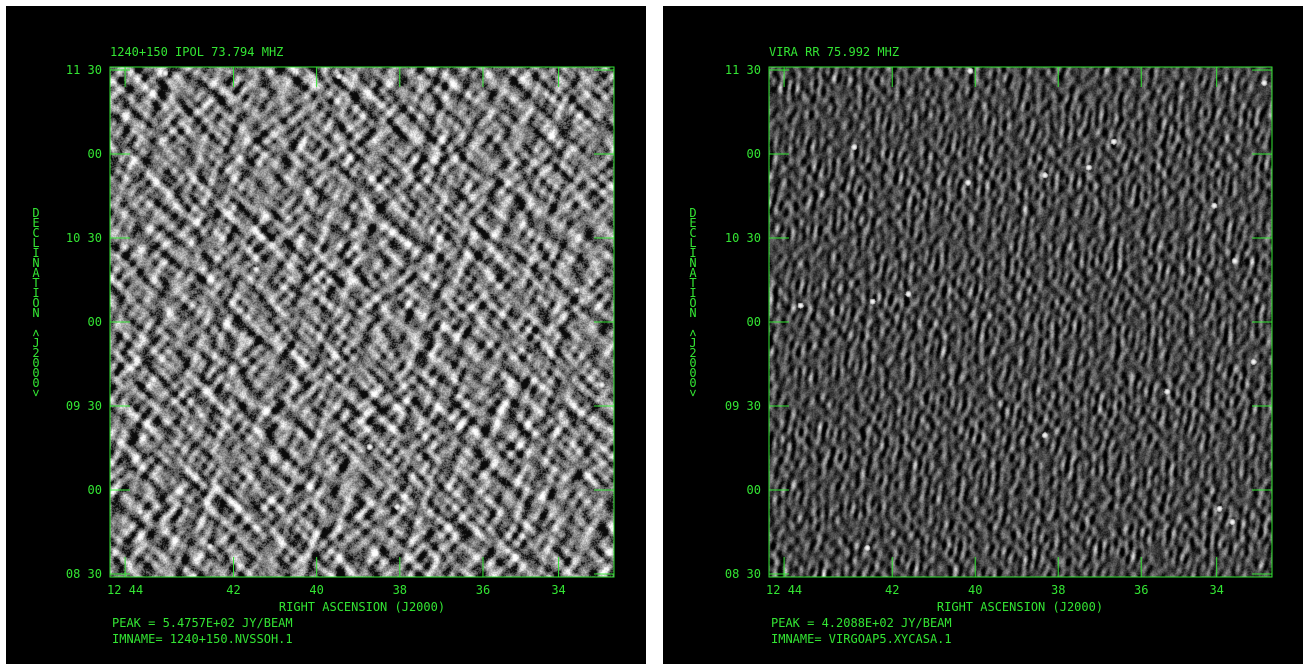 Image resolution: width=1307 pixels, height=667 pixels. Describe the element at coordinates (861, 623) in the screenshot. I see `peak-text: PEAK = 4.2088E+02 JY/BEAM` at that location.